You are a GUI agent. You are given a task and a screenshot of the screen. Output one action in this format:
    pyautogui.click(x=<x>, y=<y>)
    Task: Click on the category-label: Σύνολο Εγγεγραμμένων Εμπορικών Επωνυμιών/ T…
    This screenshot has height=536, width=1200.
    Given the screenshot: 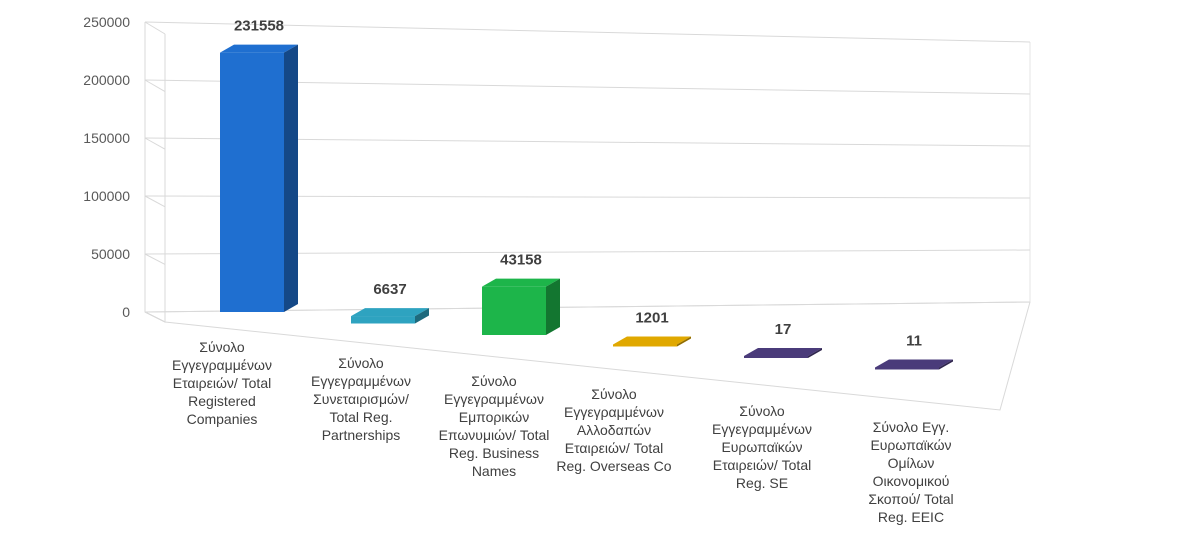 What is the action you would take?
    pyautogui.click(x=494, y=426)
    